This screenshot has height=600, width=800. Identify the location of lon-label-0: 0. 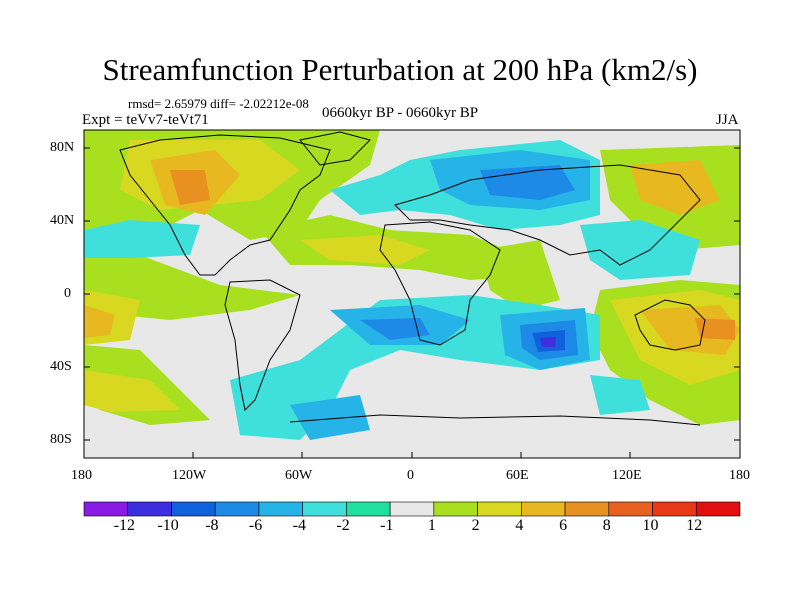
(410, 475).